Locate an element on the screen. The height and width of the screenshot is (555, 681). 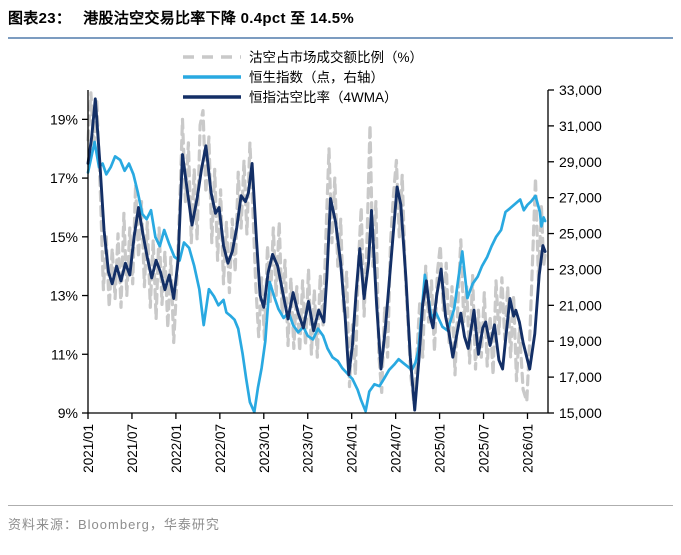
svg-text: 31,000 is located at coordinates (580, 126).